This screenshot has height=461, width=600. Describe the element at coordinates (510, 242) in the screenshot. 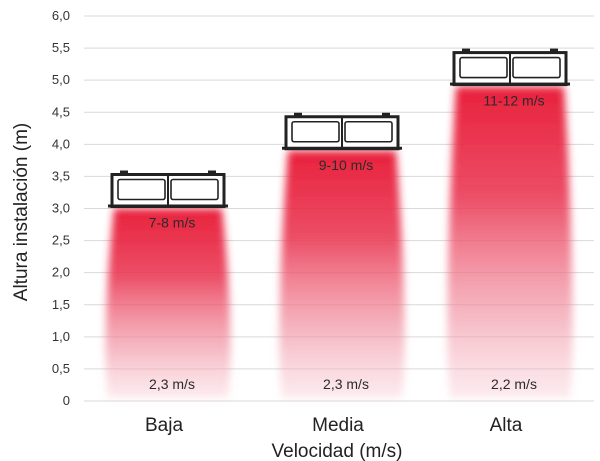

I see `bar-alta` at that location.